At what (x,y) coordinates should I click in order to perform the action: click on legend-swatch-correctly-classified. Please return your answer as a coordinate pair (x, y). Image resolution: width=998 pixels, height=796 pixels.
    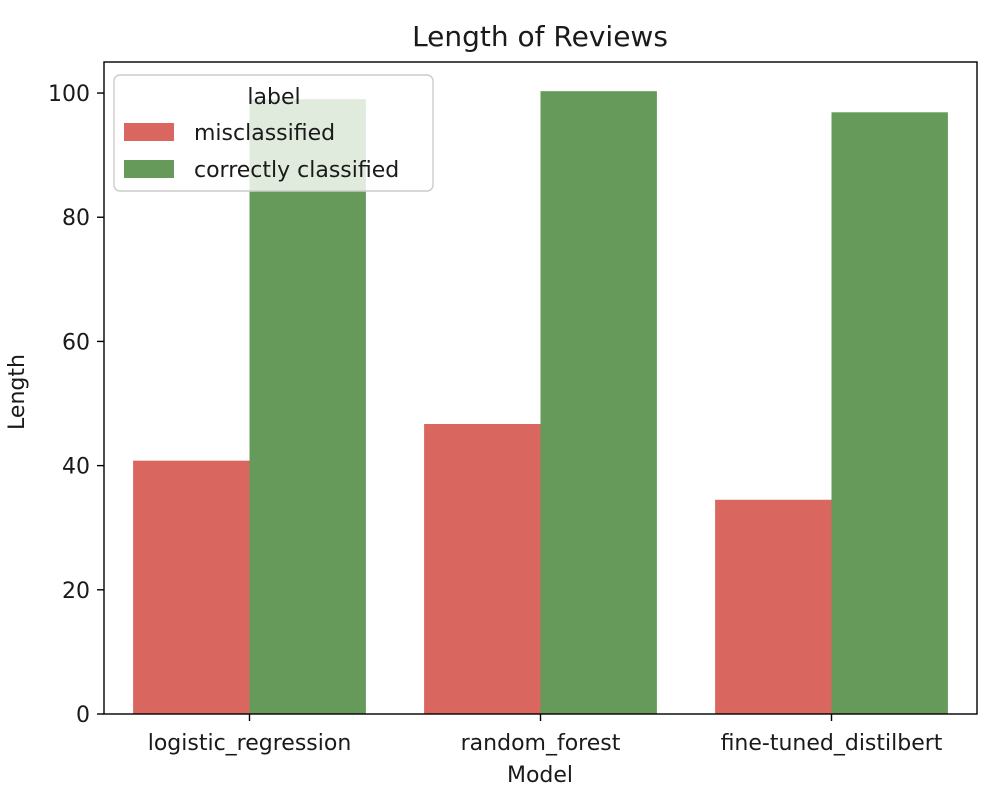
    Looking at the image, I should click on (149, 169).